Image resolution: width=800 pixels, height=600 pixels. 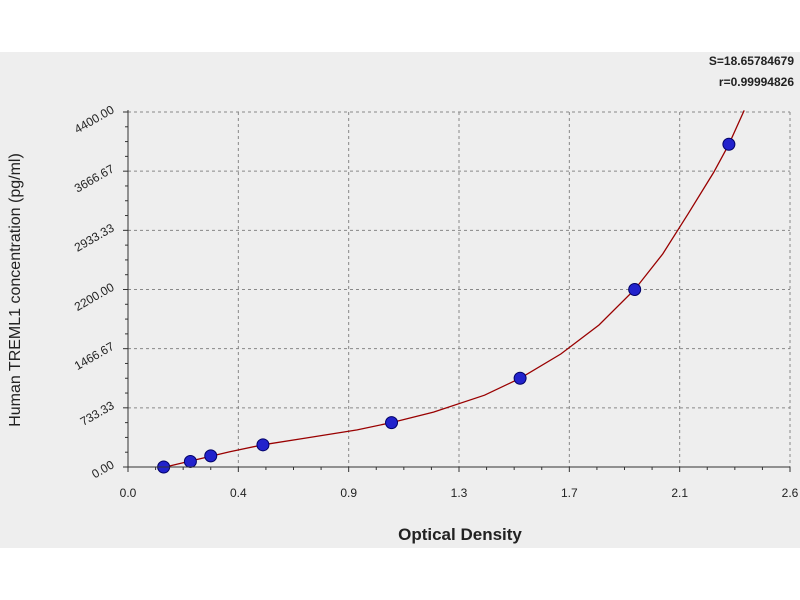 What do you see at coordinates (97, 413) in the screenshot?
I see `y-tick-label: 733.33` at bounding box center [97, 413].